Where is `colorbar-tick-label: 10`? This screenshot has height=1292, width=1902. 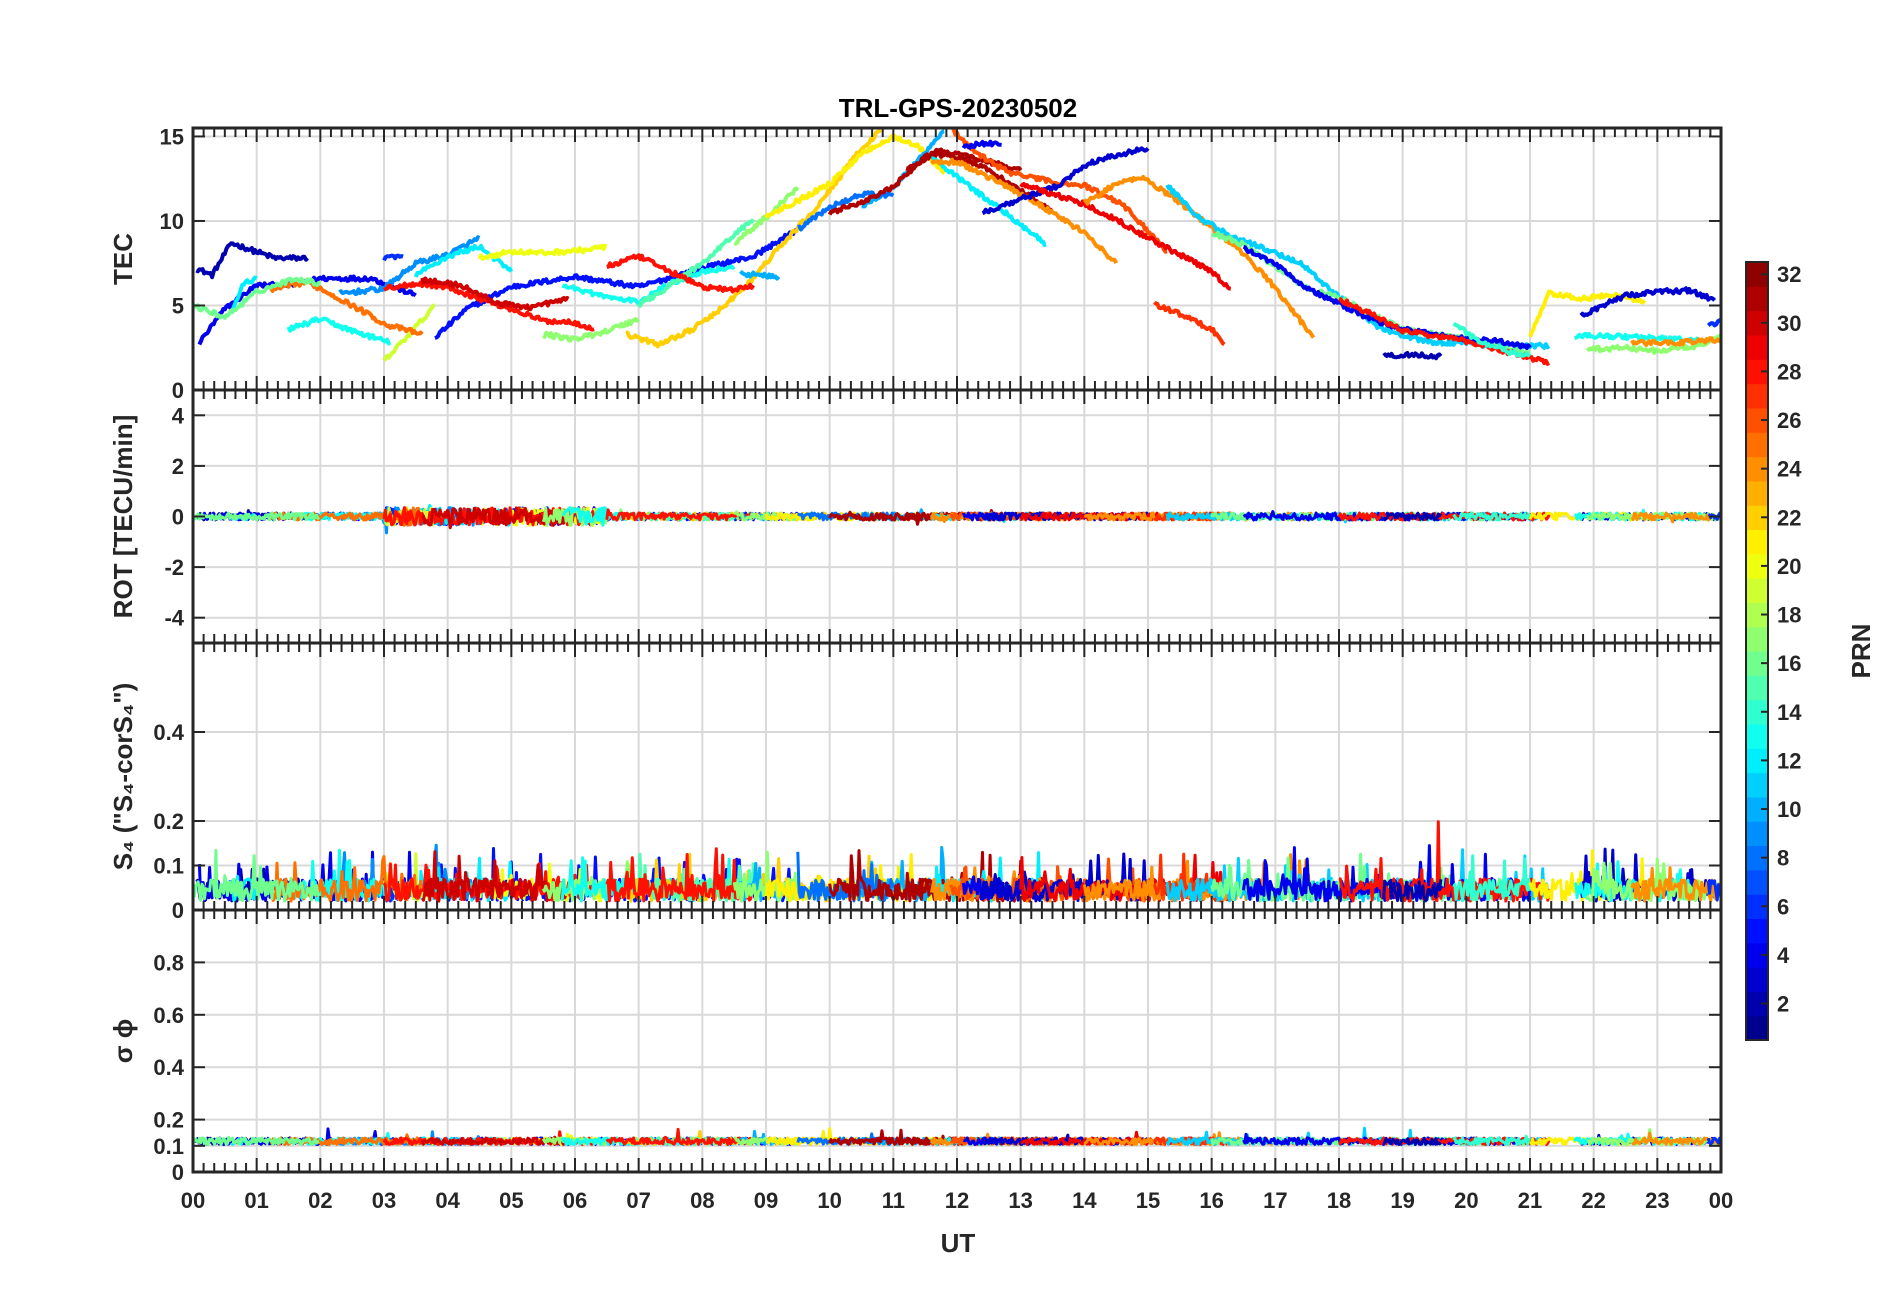
colorbar-tick-label: 10 is located at coordinates (1789, 809).